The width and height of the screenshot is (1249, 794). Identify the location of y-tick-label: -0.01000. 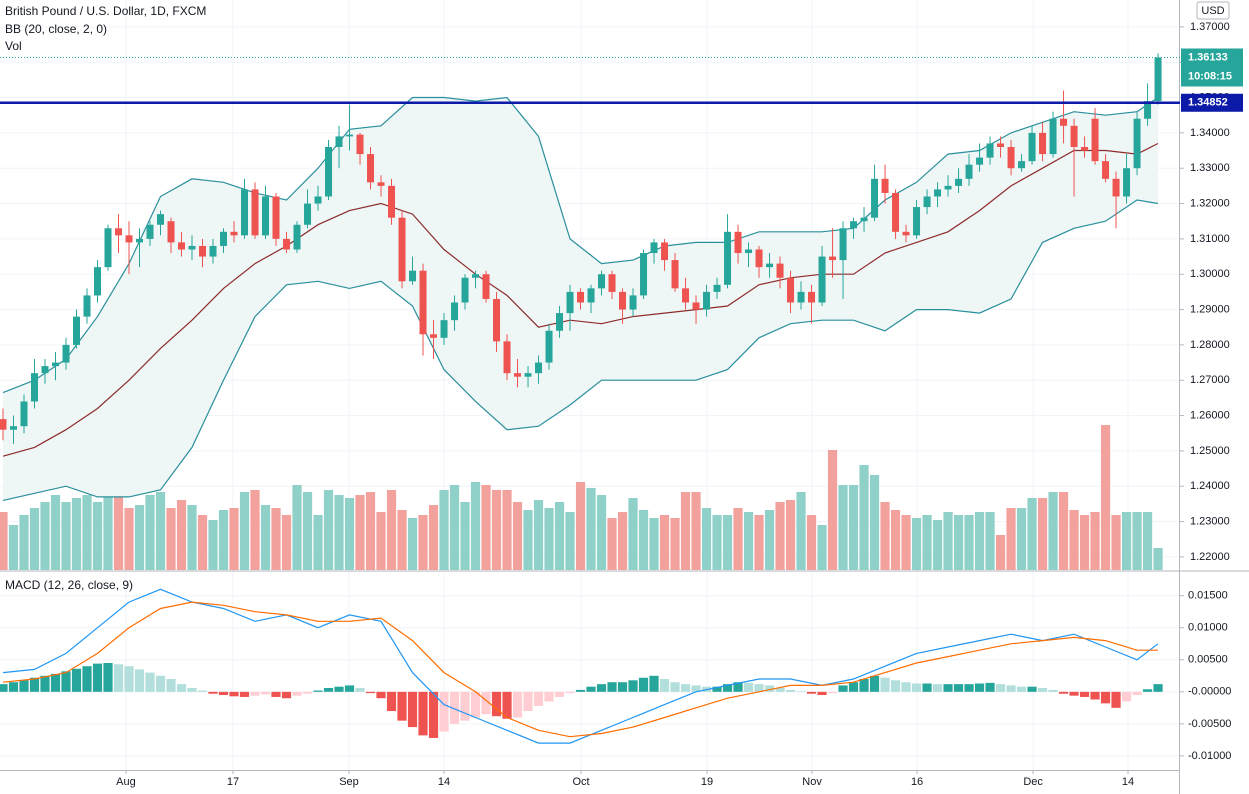
(1209, 756).